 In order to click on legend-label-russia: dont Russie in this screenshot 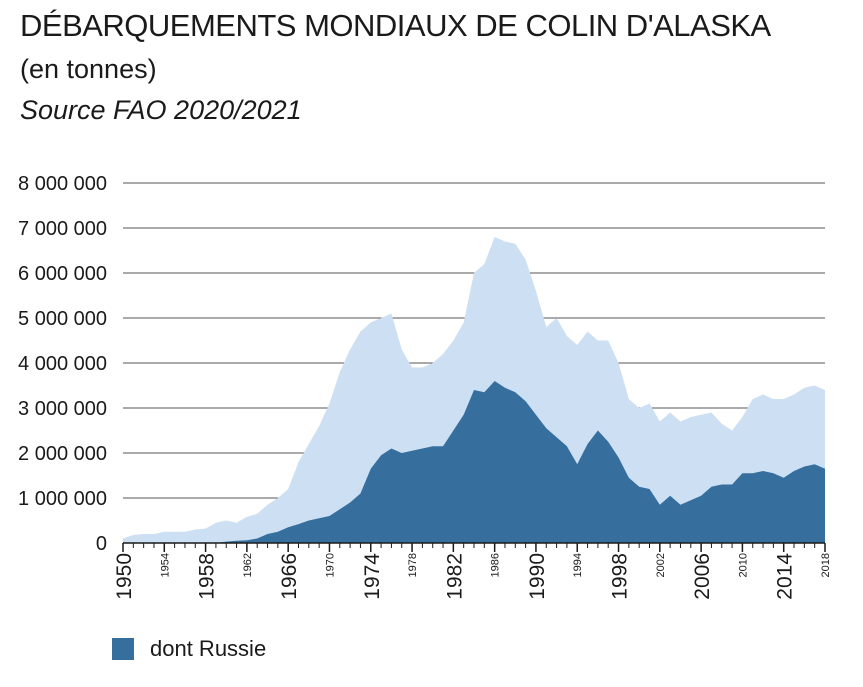, I will do `click(208, 648)`.